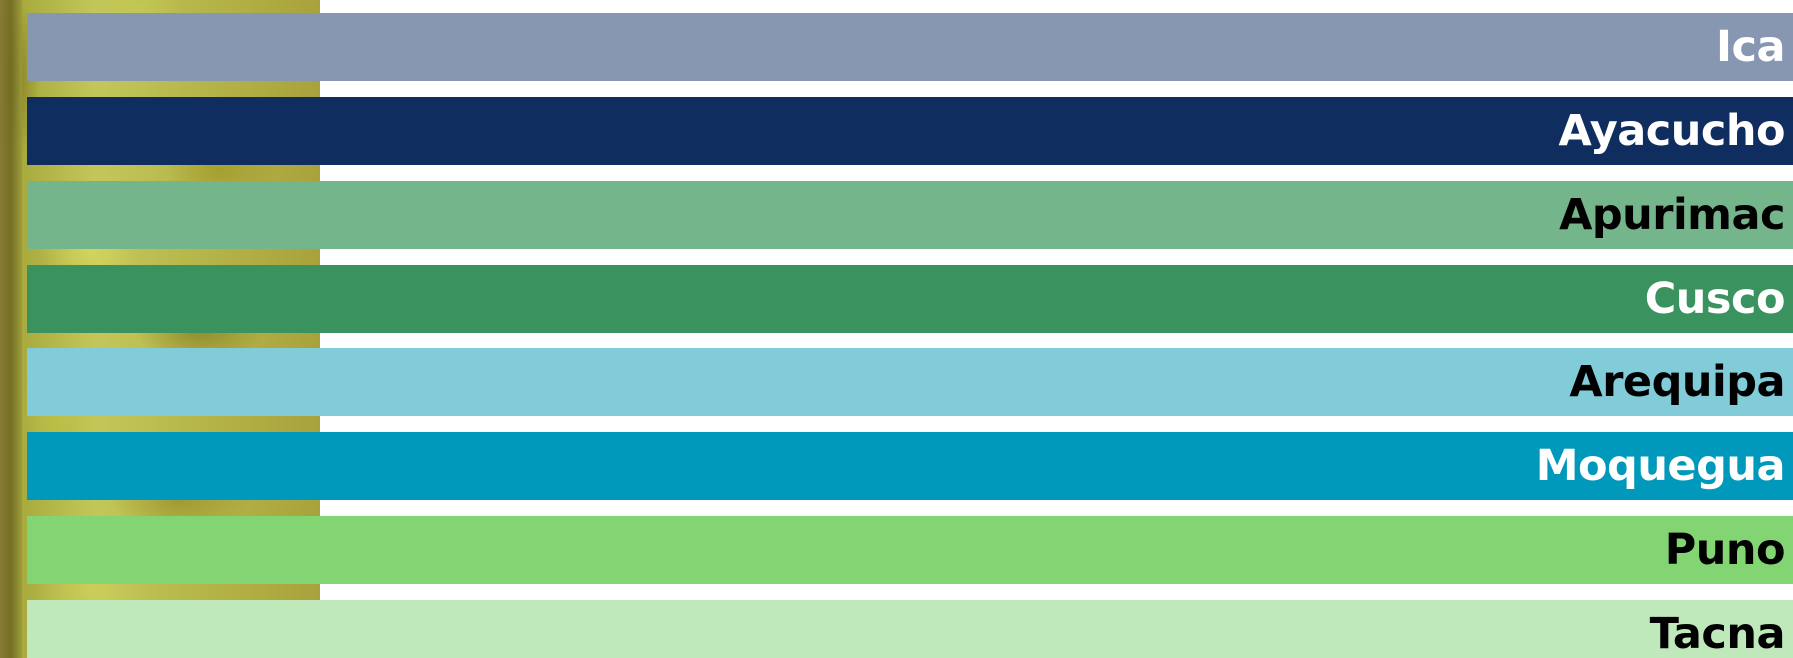  What do you see at coordinates (910, 466) in the screenshot?
I see `region-bar-moquegua: Moquegua` at bounding box center [910, 466].